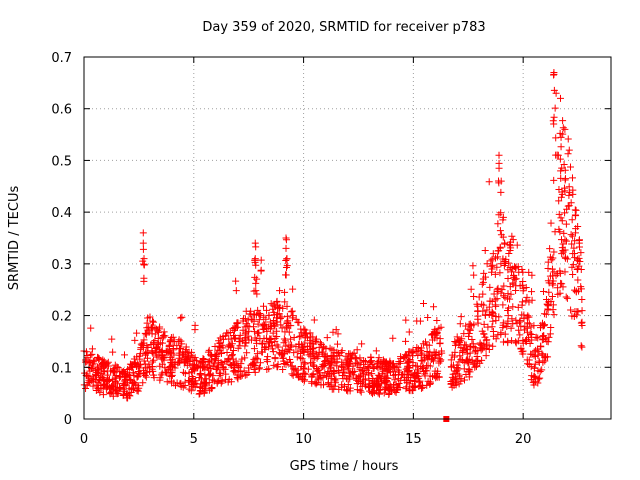  What do you see at coordinates (61, 58) in the screenshot?
I see `y-tick-label: 0.7` at bounding box center [61, 58].